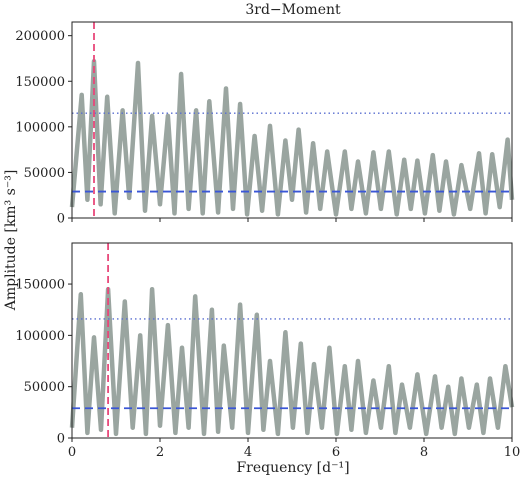 The height and width of the screenshot is (480, 520). I want to click on top-panel-y-tick-label-2: 100000, so click(40, 127).